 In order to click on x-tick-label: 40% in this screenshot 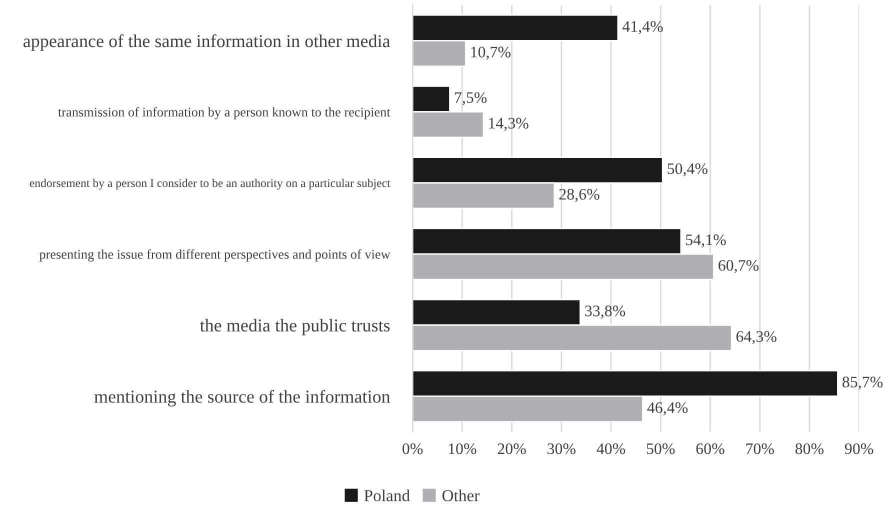, I will do `click(611, 448)`.